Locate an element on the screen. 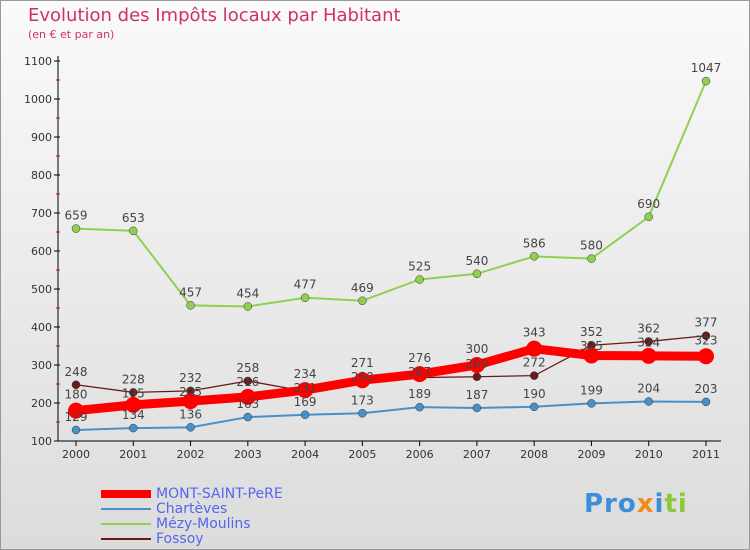 The width and height of the screenshot is (750, 550). data-label: 231 is located at coordinates (305, 388).